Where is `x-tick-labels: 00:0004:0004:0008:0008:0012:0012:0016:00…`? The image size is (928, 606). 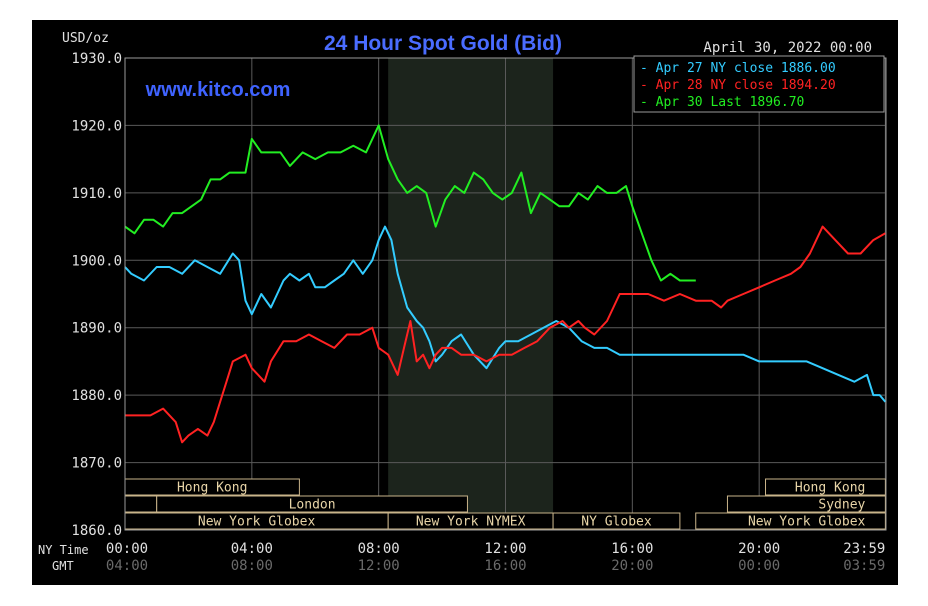
x-tick-labels: 00:0004:0004:0008:0008:0012:0012:0016:00… is located at coordinates (495, 557).